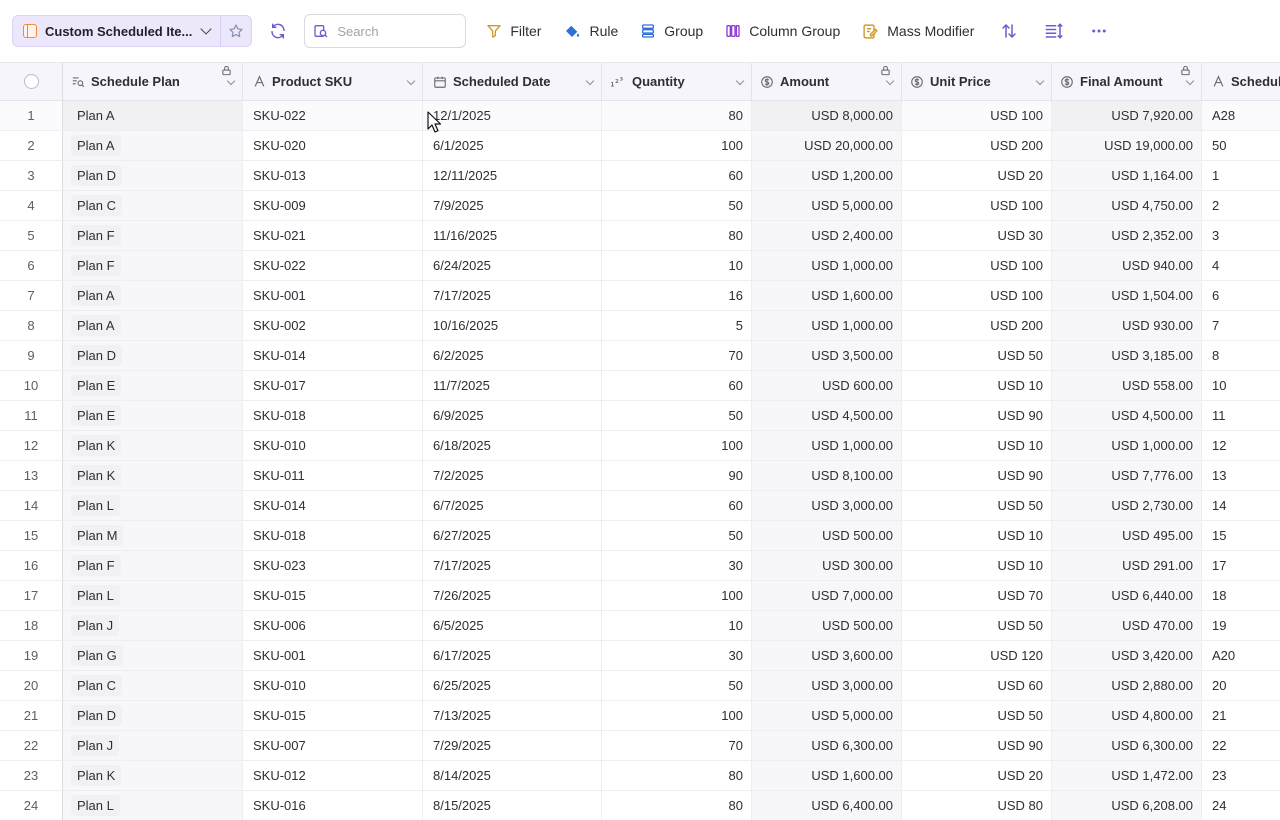 This screenshot has width=1280, height=820. What do you see at coordinates (977, 655) in the screenshot?
I see `unit-price-cell: USD 120` at bounding box center [977, 655].